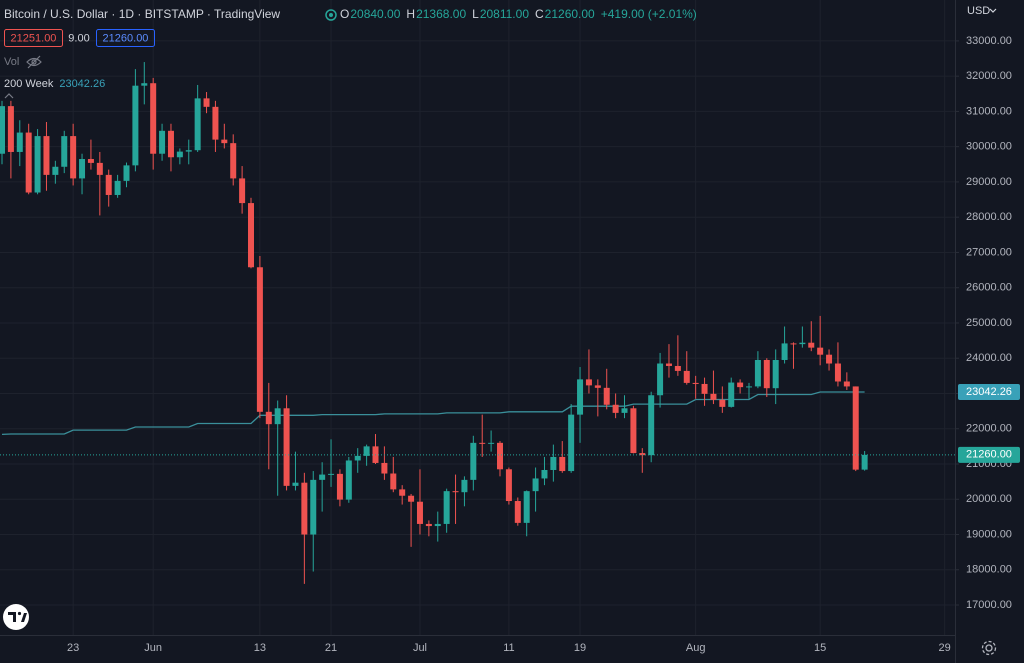 This screenshot has width=1024, height=663. Describe the element at coordinates (989, 605) in the screenshot. I see `y-tick-label: 17000.00` at that location.